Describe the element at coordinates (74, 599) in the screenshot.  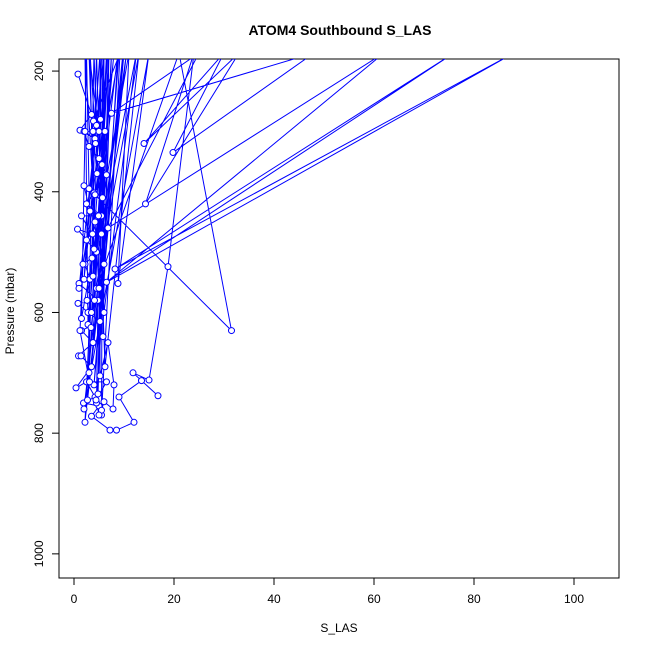
I see `x-tick-label: 0` at that location.